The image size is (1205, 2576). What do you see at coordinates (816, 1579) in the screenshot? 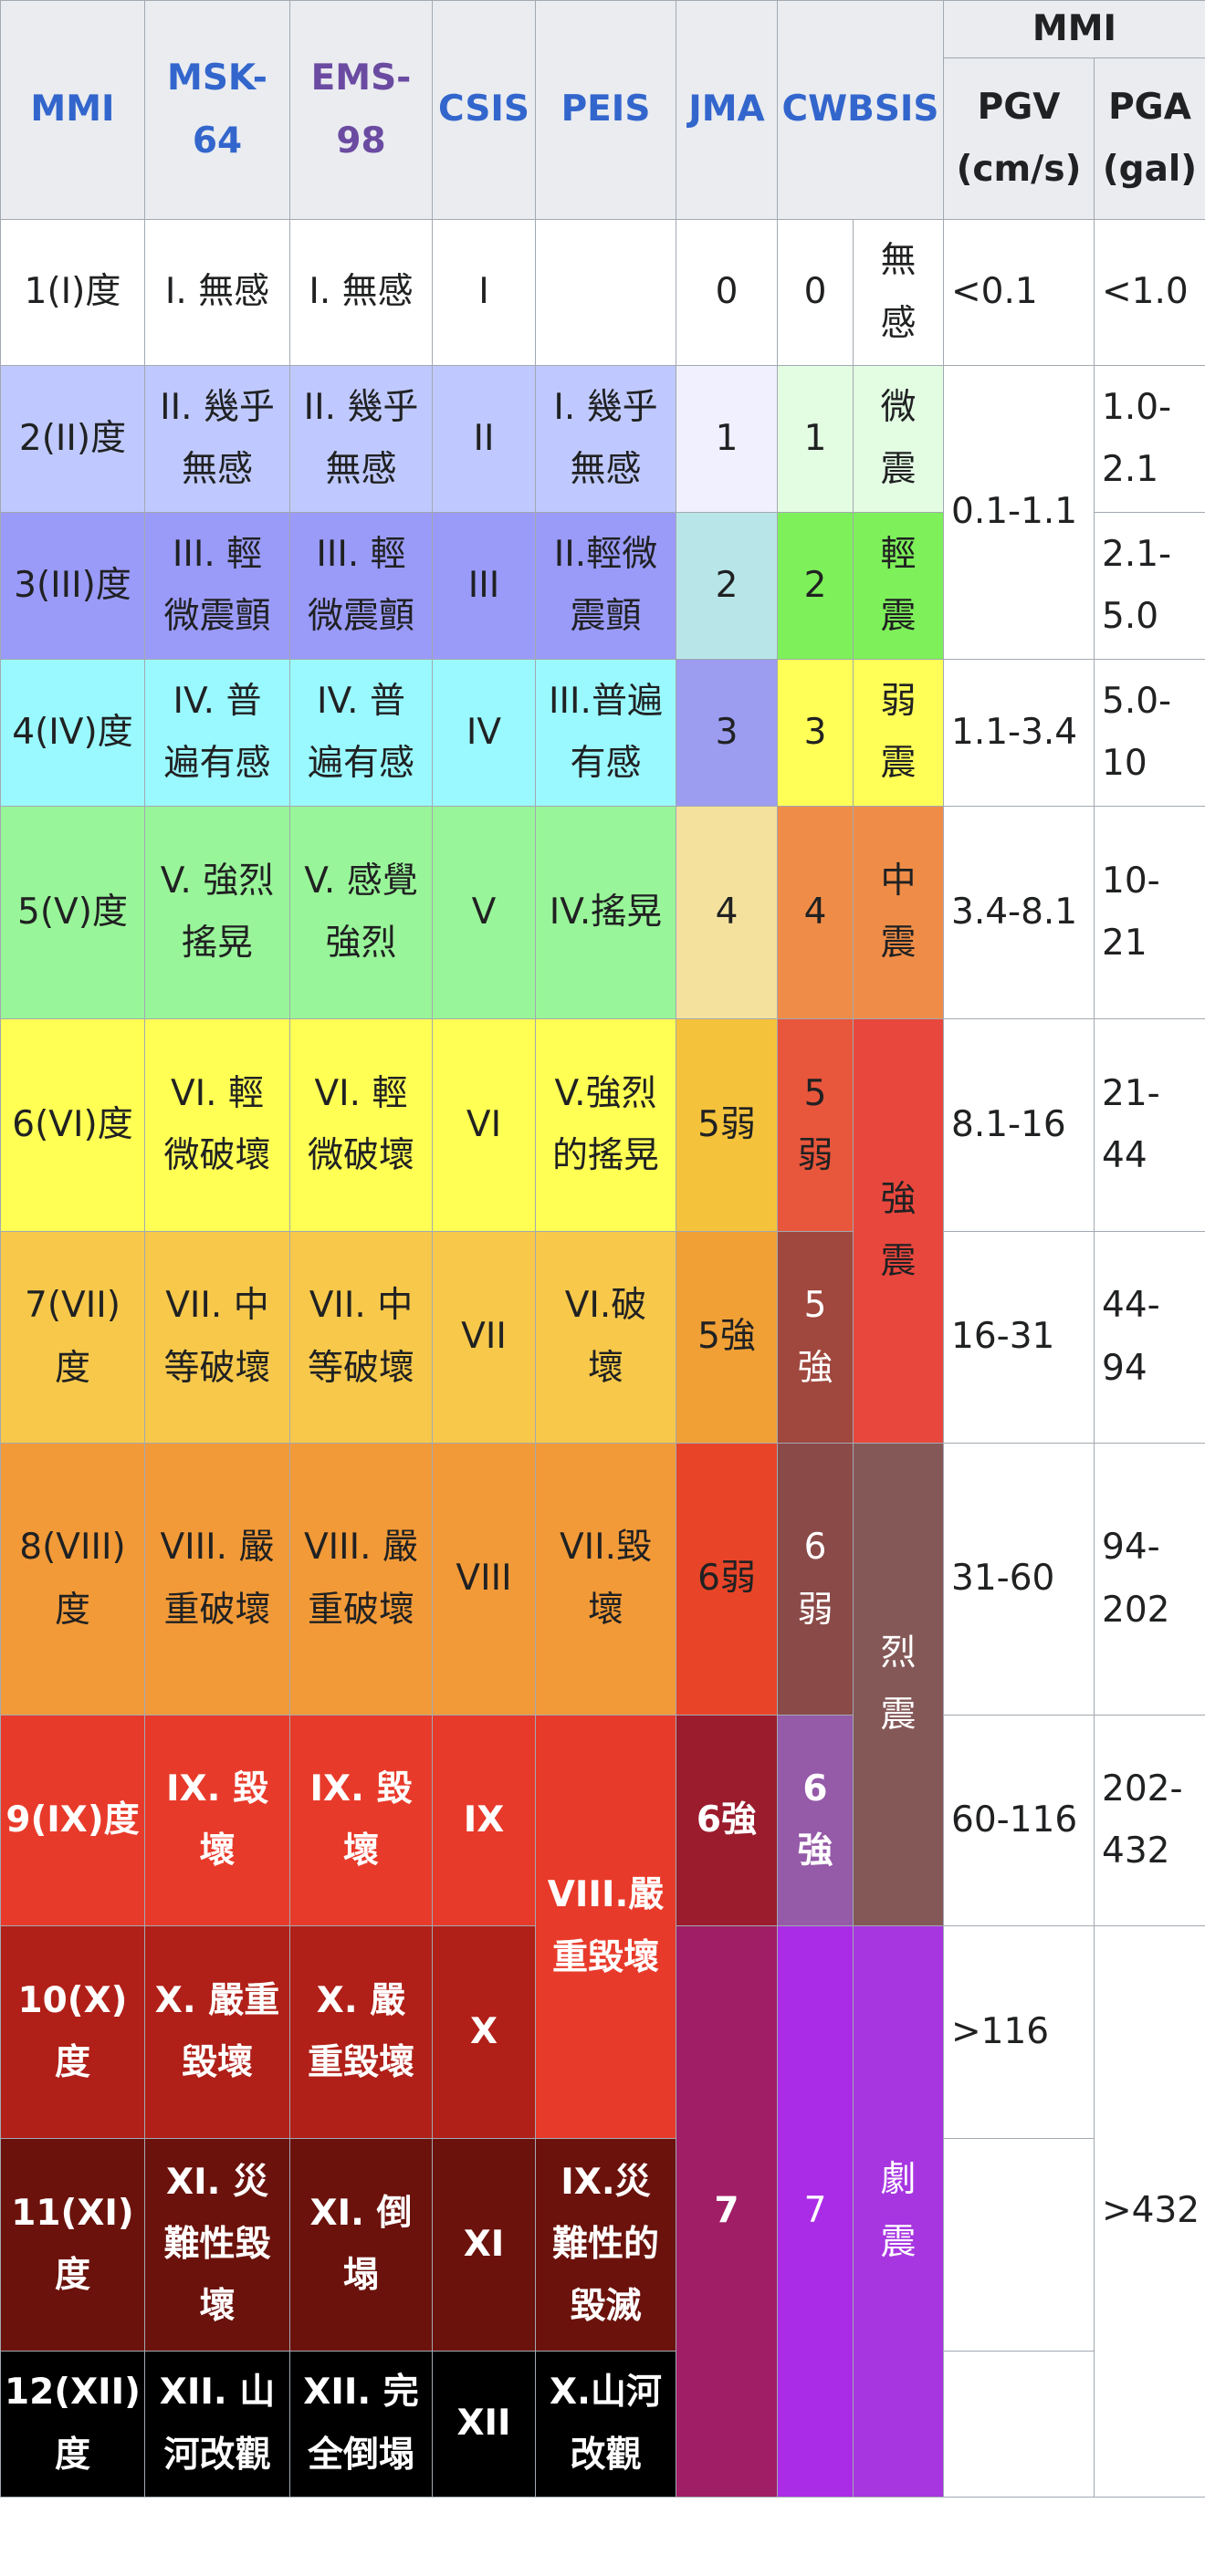
I see `row8-cwbsis-level: 6 弱` at bounding box center [816, 1579].